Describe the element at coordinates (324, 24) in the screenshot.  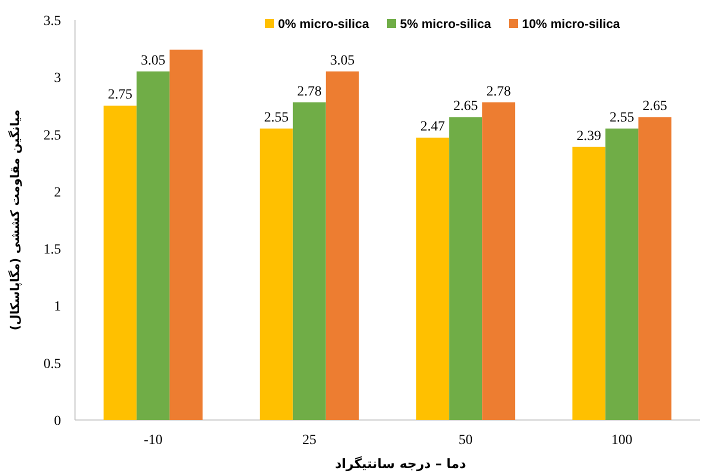
I see `legend-label: 0% micro-silica` at that location.